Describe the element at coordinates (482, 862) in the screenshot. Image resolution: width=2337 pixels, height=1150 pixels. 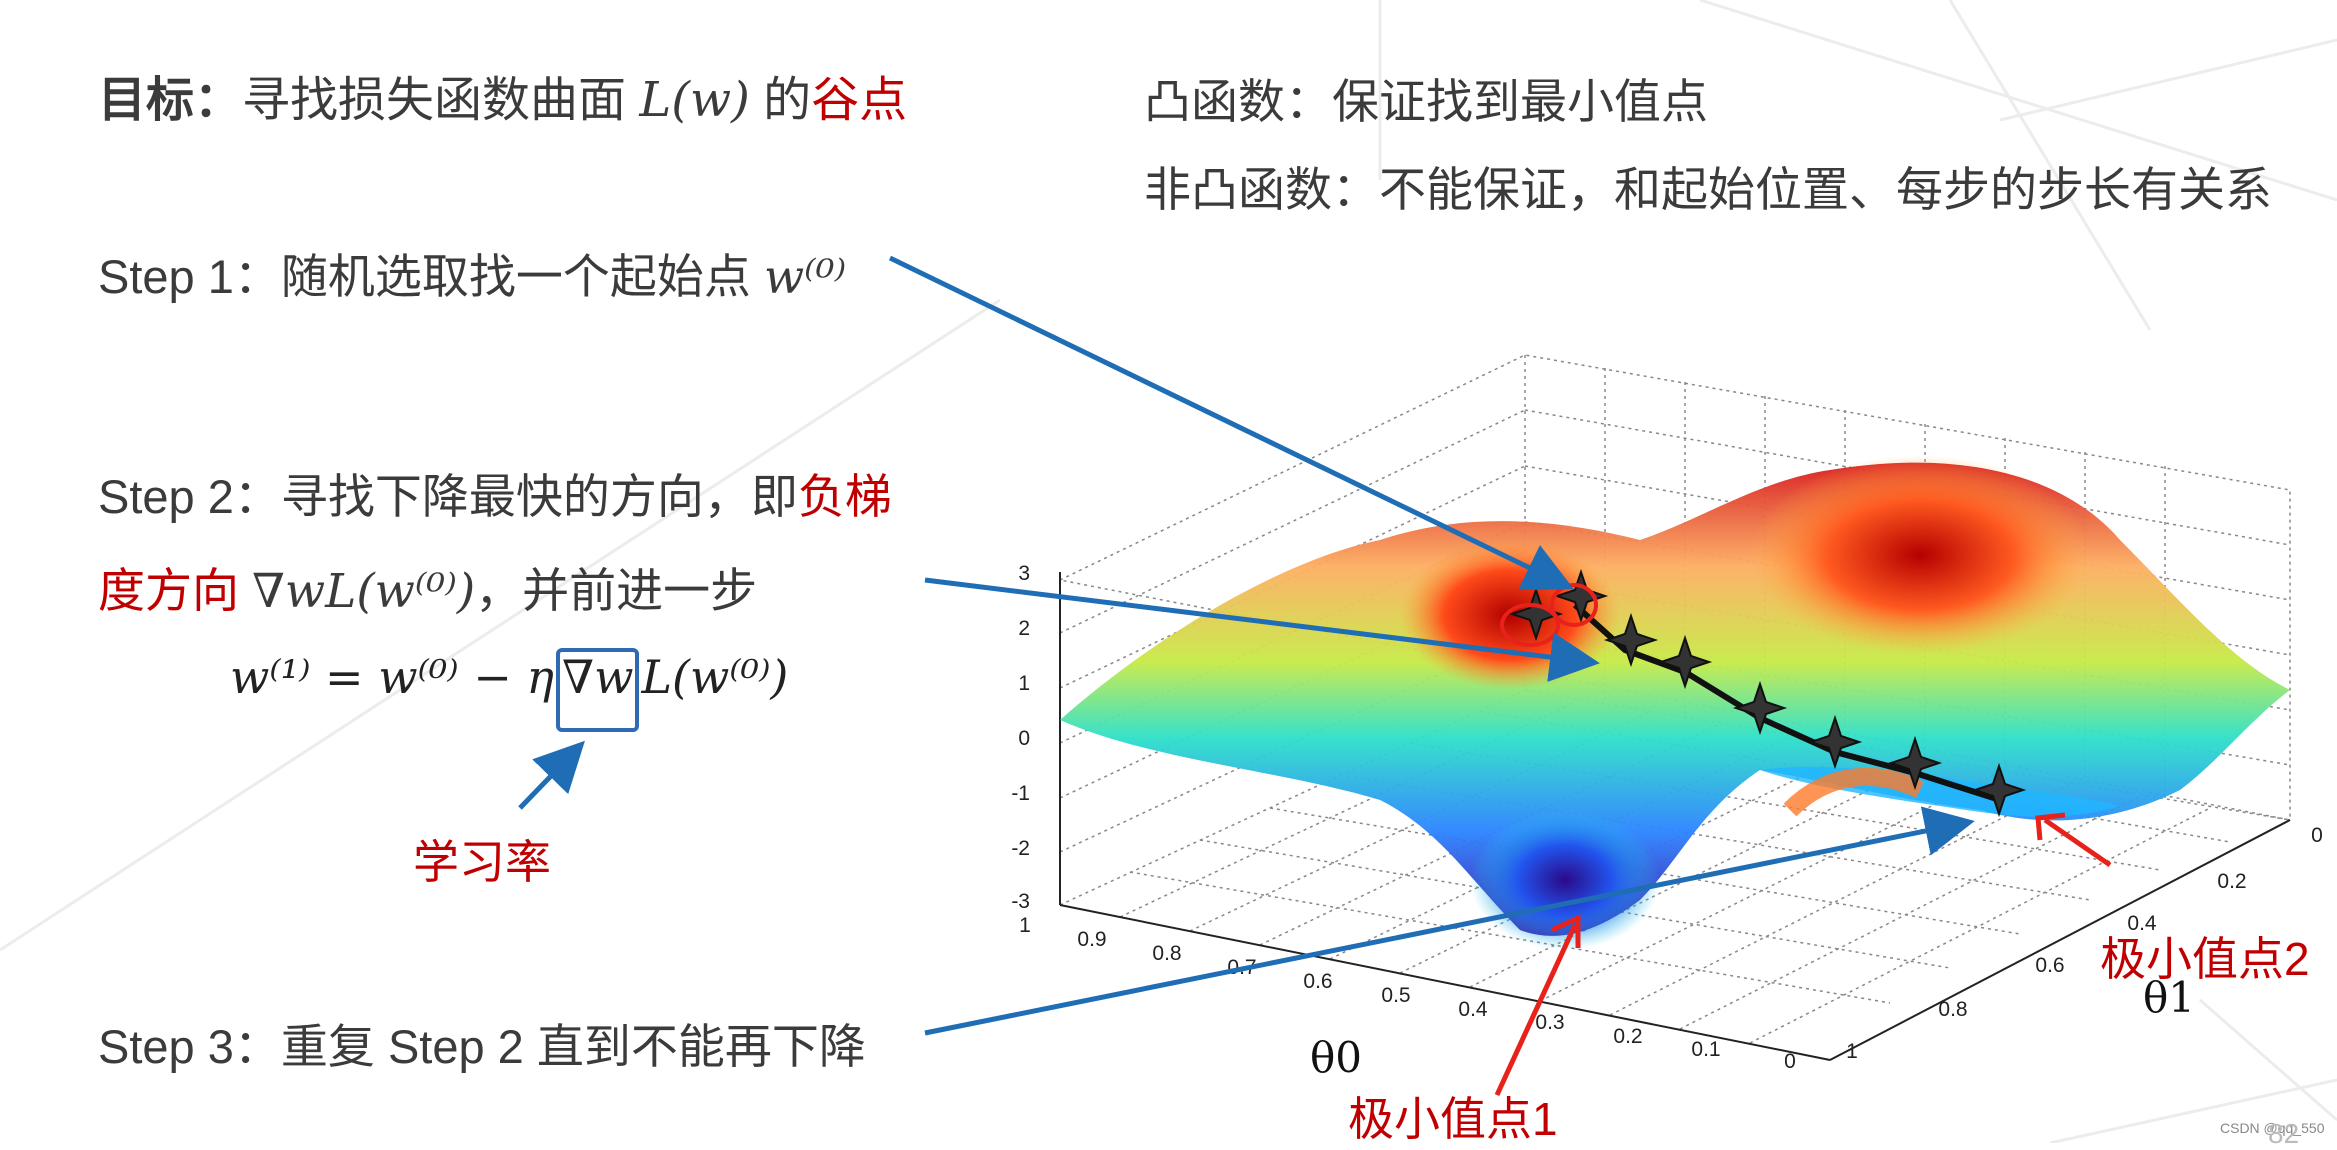
I see `learning-rate-label: 学习率` at that location.